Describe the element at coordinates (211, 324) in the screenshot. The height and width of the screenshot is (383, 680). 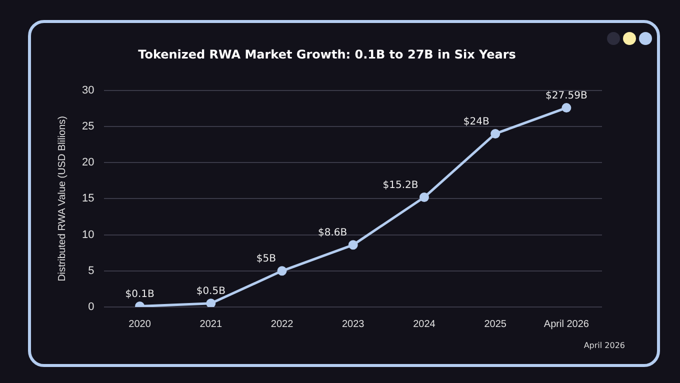
I see `x-tick-label: 2021` at that location.